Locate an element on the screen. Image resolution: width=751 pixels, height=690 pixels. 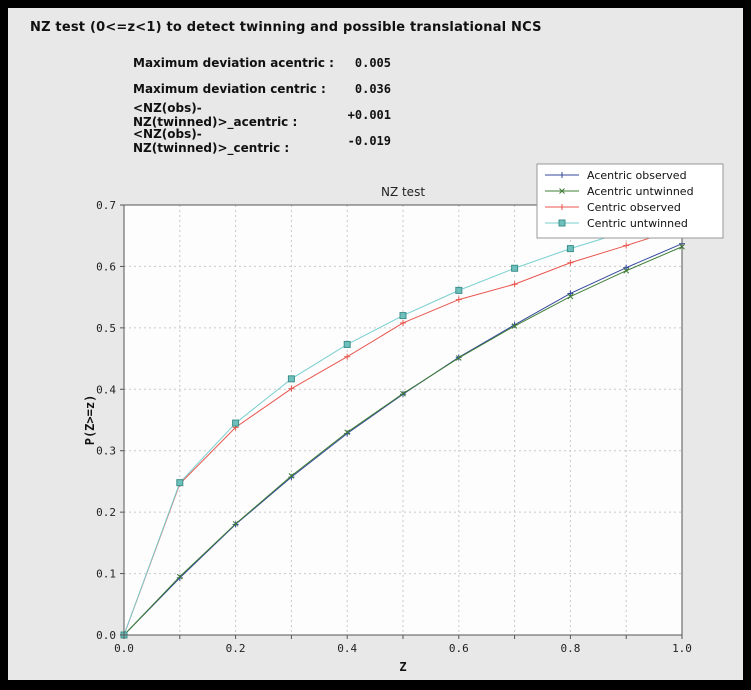
stat-value: -0.019 is located at coordinates (369, 141).